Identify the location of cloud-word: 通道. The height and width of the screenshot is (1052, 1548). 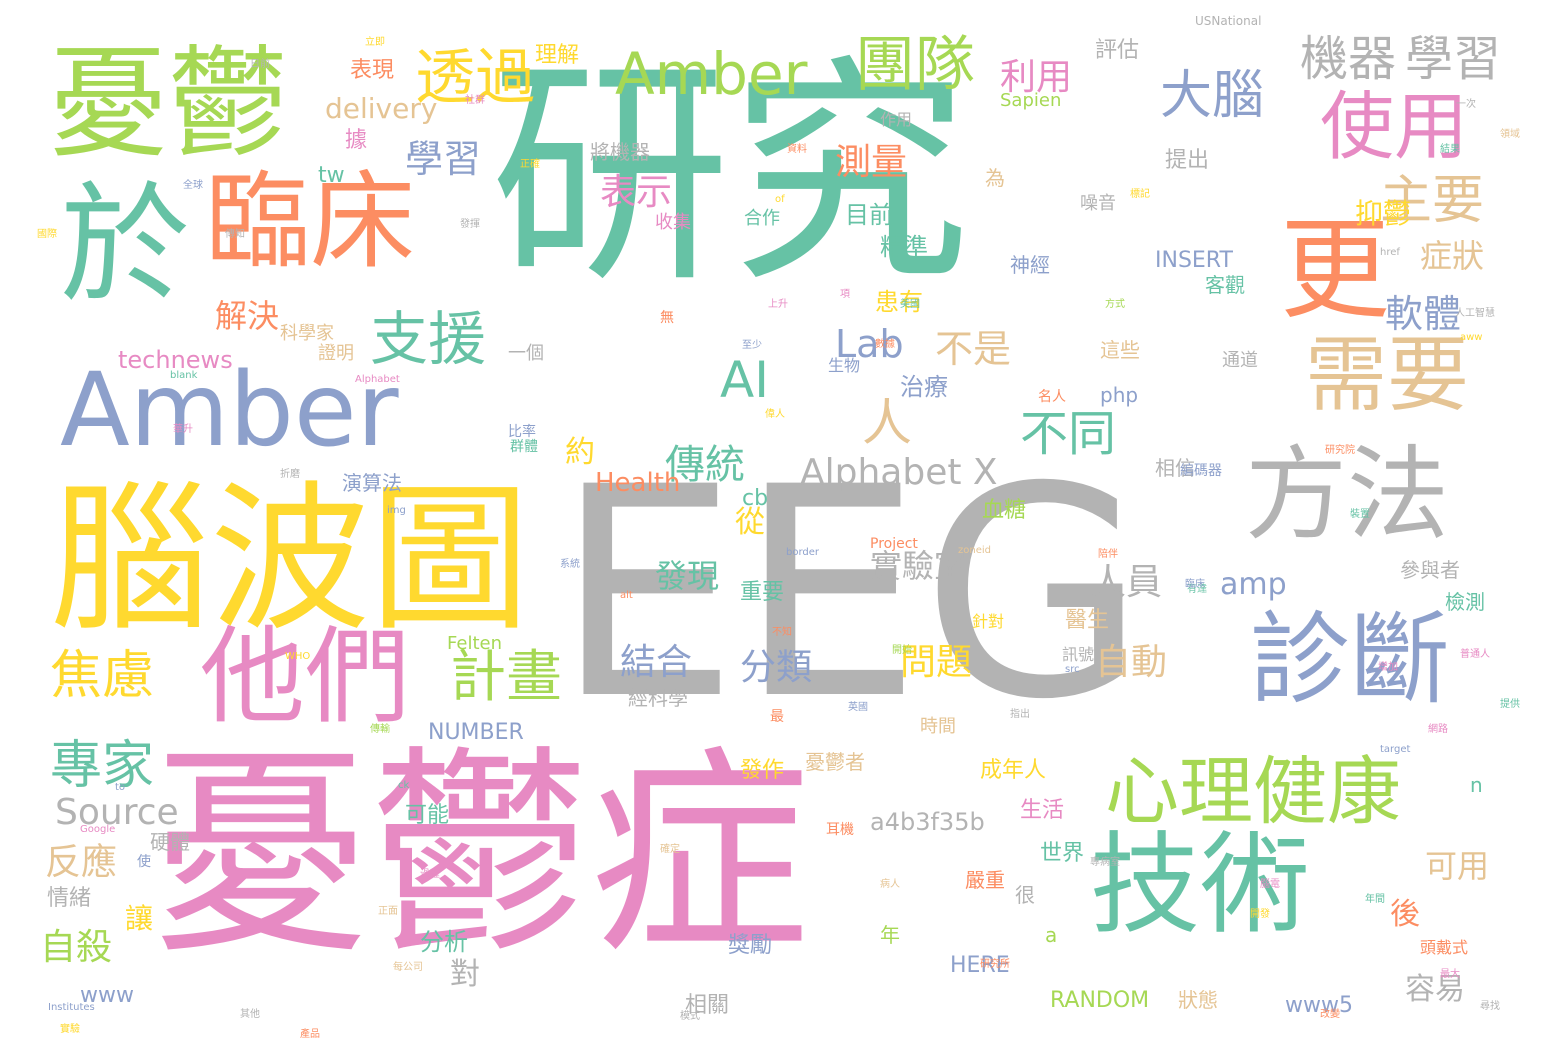
(1240, 360).